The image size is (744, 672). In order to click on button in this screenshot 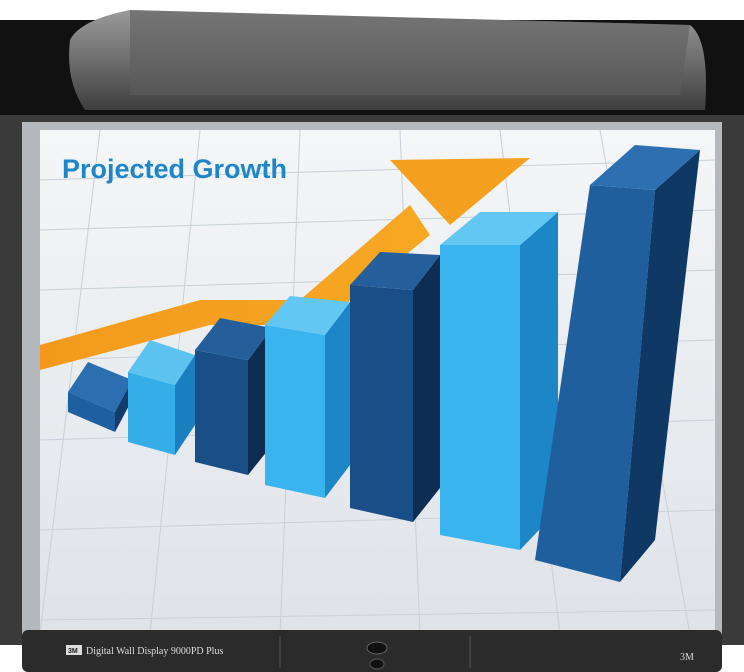, I will do `click(377, 648)`.